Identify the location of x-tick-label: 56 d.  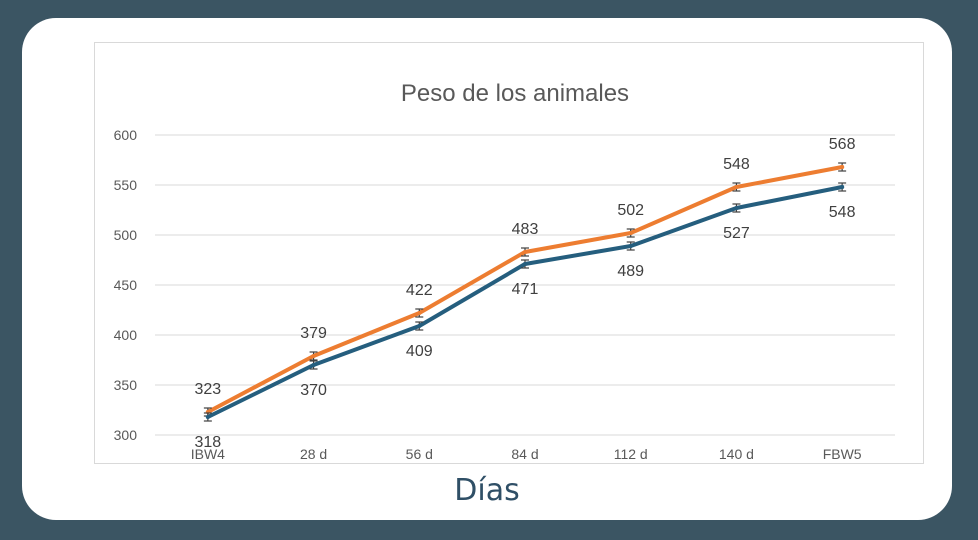
(419, 454).